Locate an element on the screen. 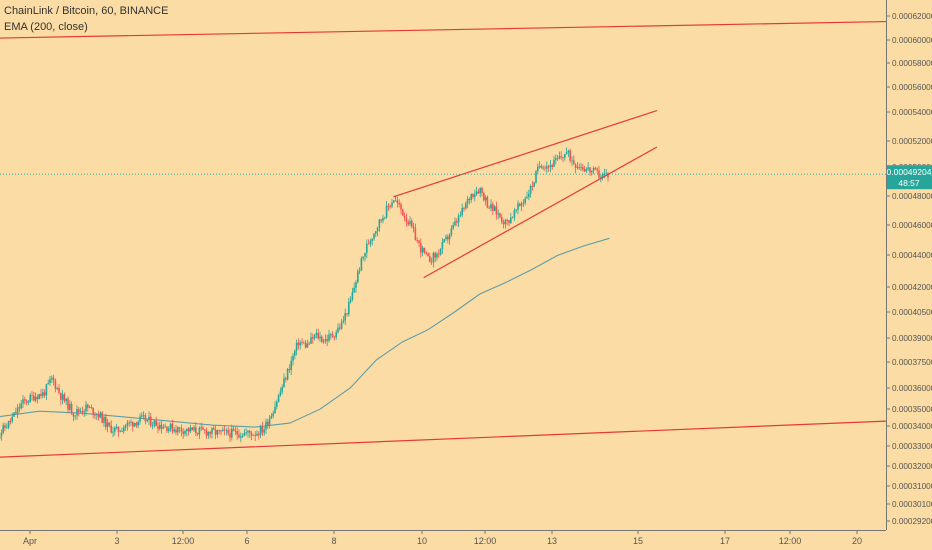 The image size is (932, 550). x-tick-label: 15 is located at coordinates (638, 541).